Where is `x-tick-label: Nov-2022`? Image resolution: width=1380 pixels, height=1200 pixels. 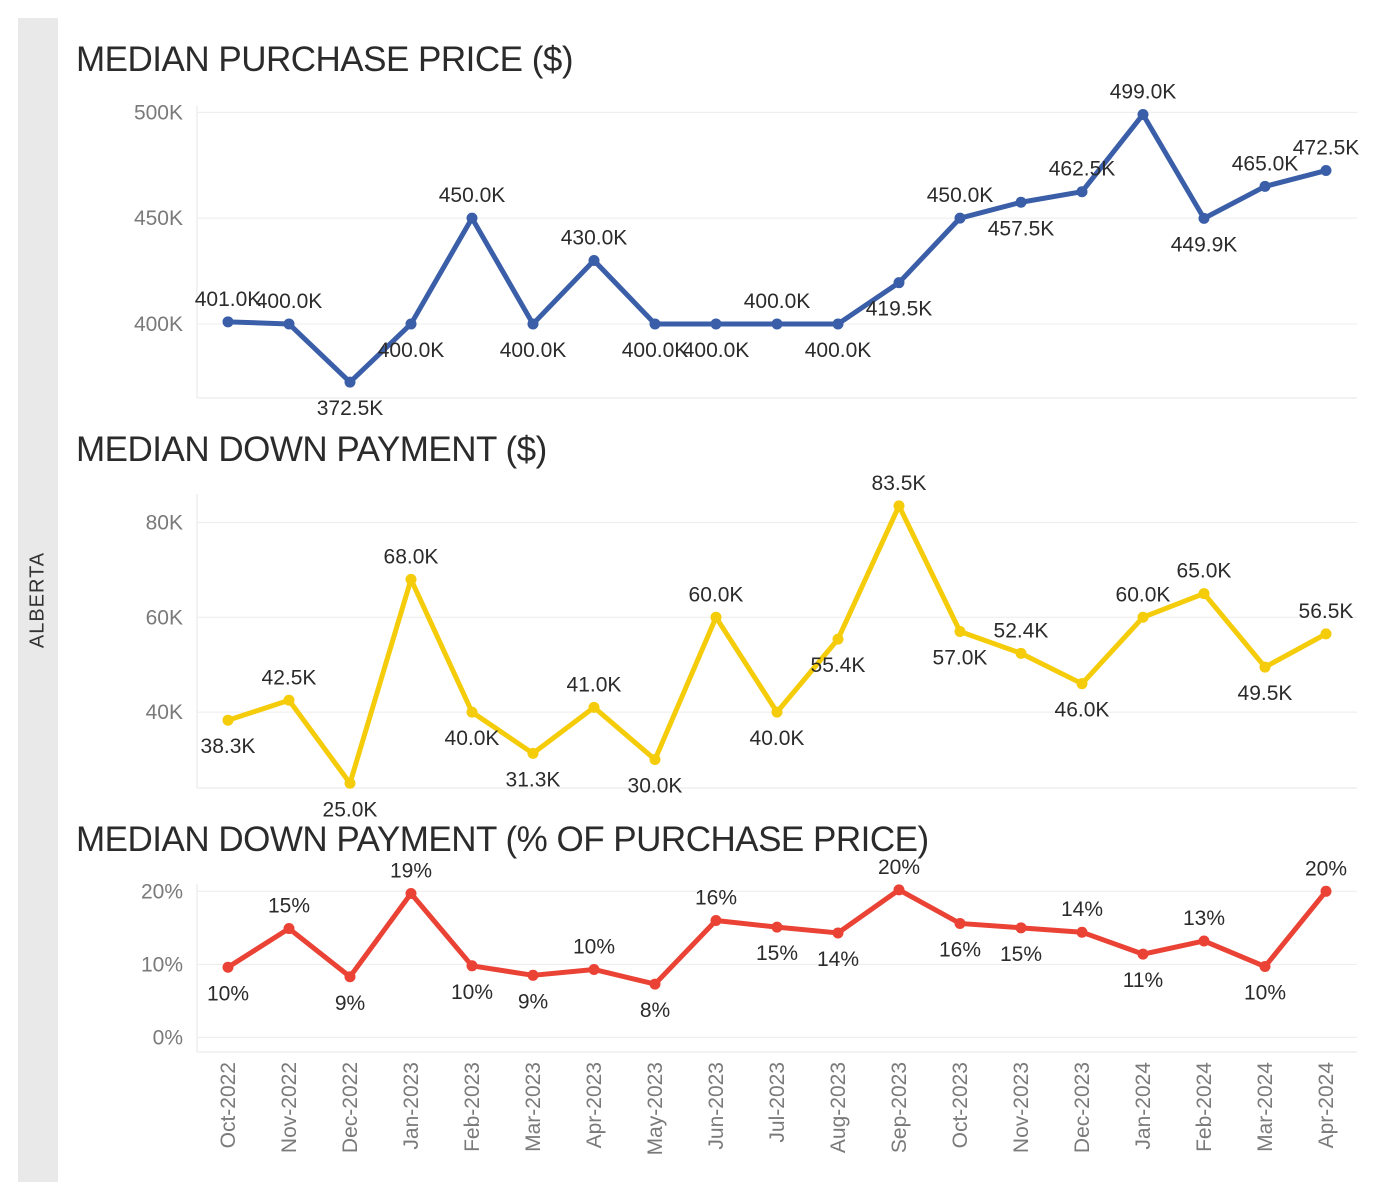 x-tick-label: Nov-2022 is located at coordinates (289, 1107).